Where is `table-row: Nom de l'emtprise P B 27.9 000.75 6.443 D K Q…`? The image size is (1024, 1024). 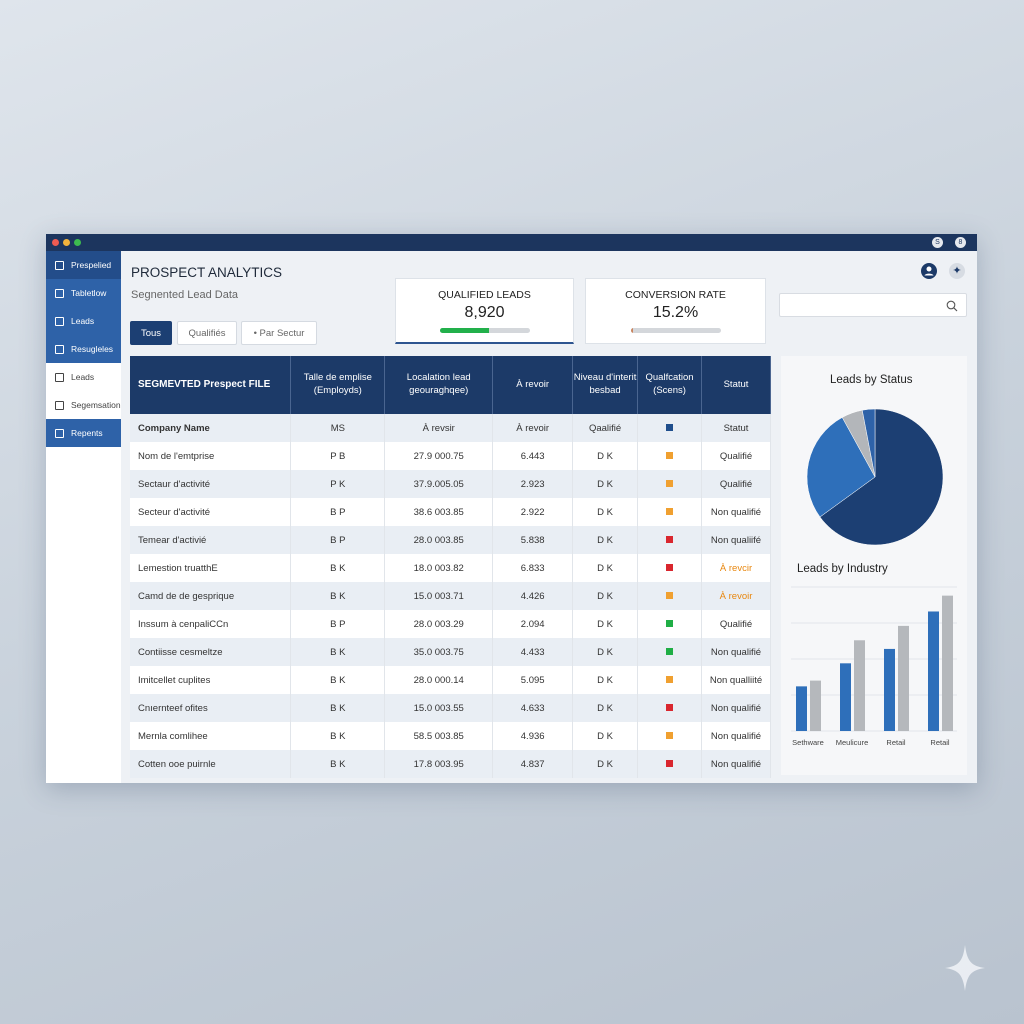
table-row: Nom de l'emtprise P B 27.9 000.75 6.443 D K Q… is located at coordinates (450, 456).